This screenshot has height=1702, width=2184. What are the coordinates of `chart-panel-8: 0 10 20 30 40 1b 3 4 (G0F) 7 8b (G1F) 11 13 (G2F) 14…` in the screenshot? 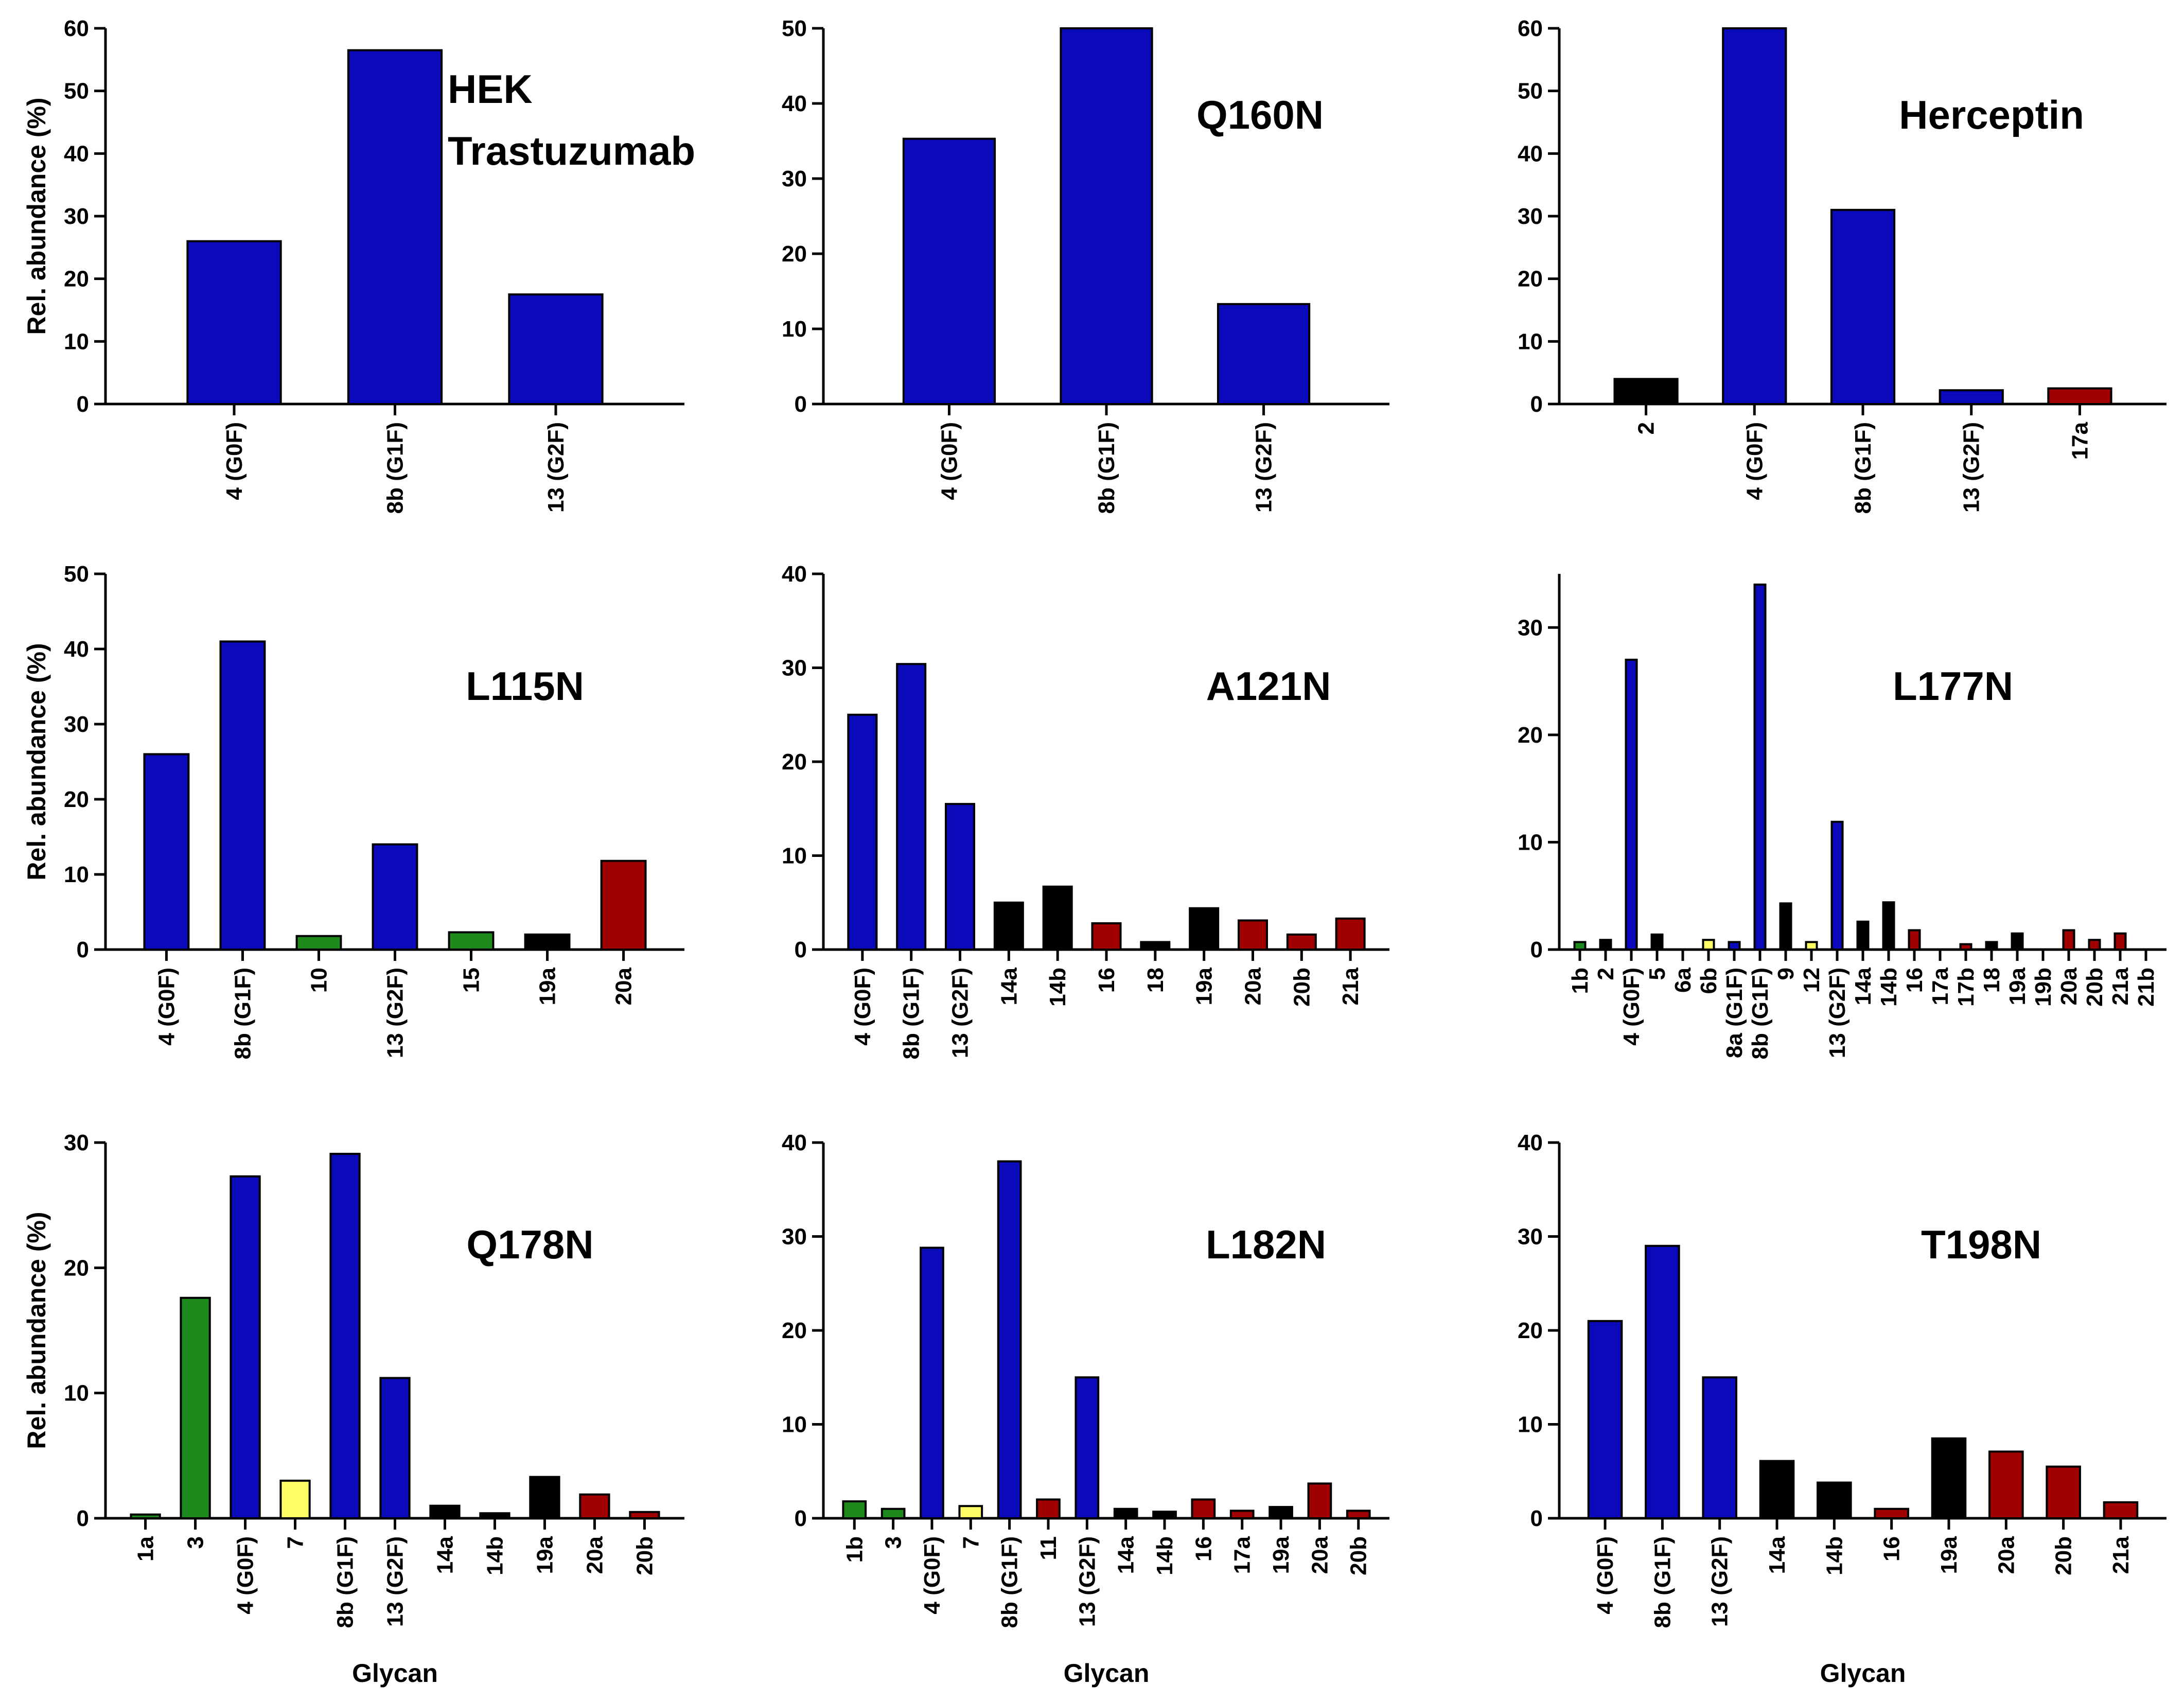 It's located at (1085, 1409).